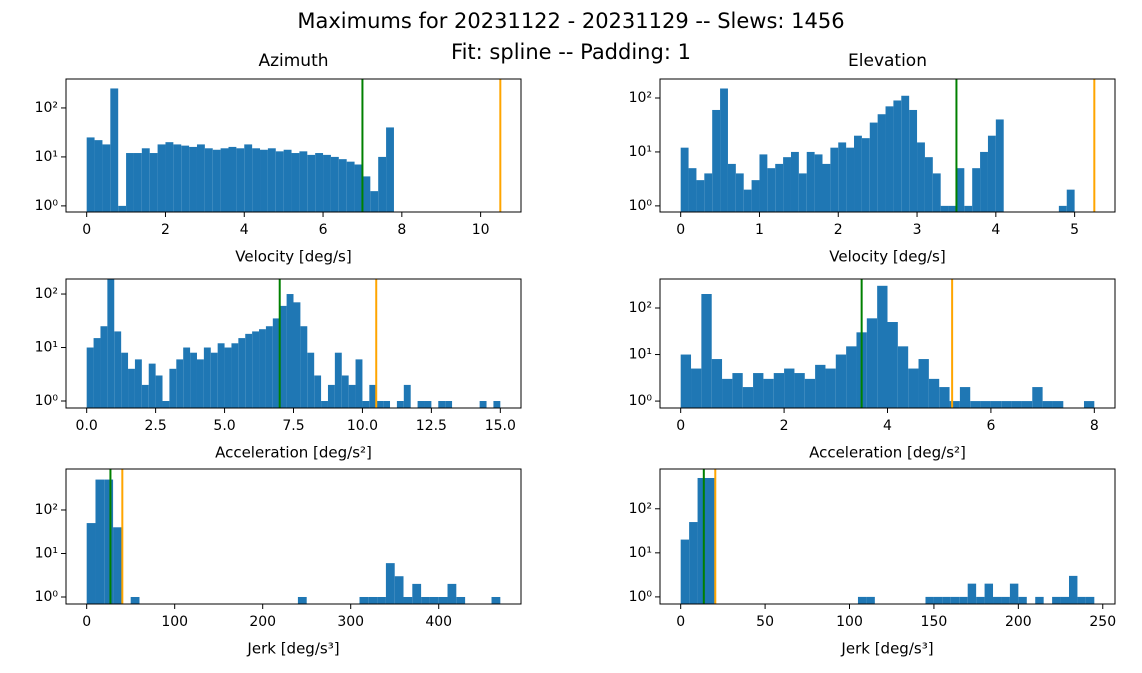 The width and height of the screenshot is (1142, 673). What do you see at coordinates (155, 426) in the screenshot?
I see `x-tick-label: 2.5` at bounding box center [155, 426].